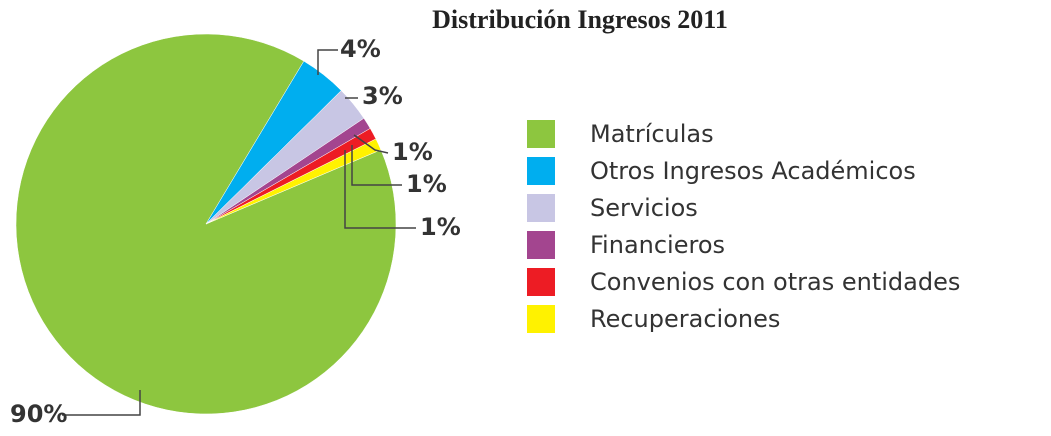  I want to click on legend-label: Servicios, so click(644, 208).